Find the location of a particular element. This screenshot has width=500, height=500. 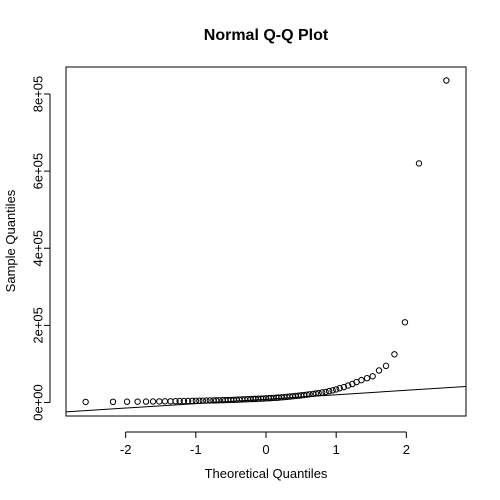

y-axis-label: Sample Quantiles is located at coordinates (10, 240).